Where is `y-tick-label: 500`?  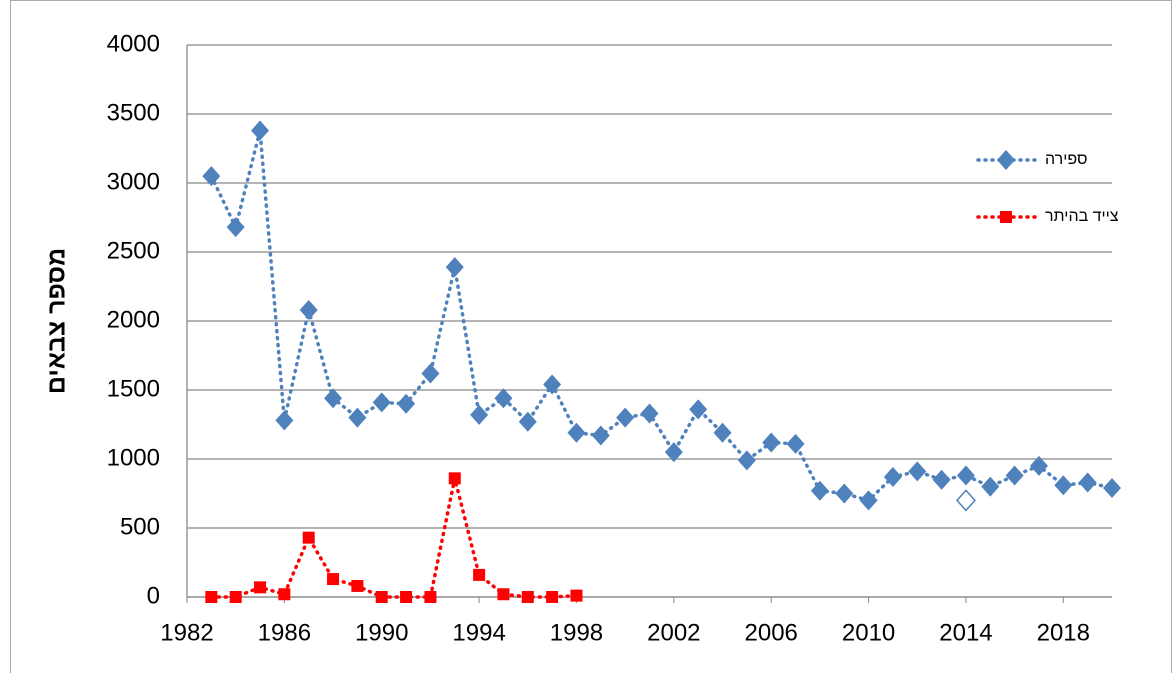 y-tick-label: 500 is located at coordinates (140, 526).